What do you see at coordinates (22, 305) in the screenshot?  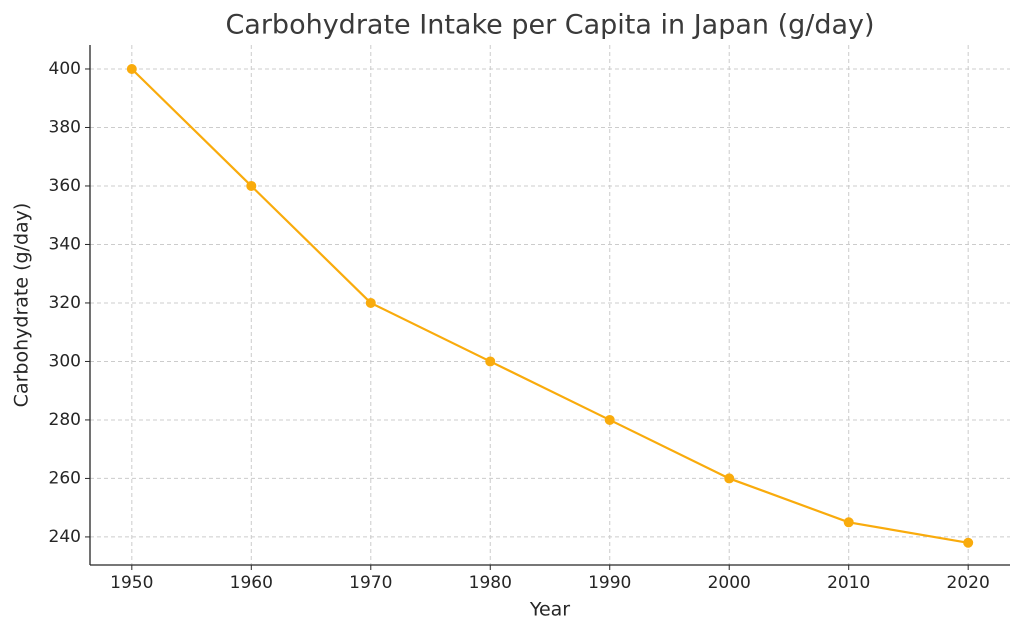 I see `y-axis-label: Carbohydrate (g/day)` at bounding box center [22, 305].